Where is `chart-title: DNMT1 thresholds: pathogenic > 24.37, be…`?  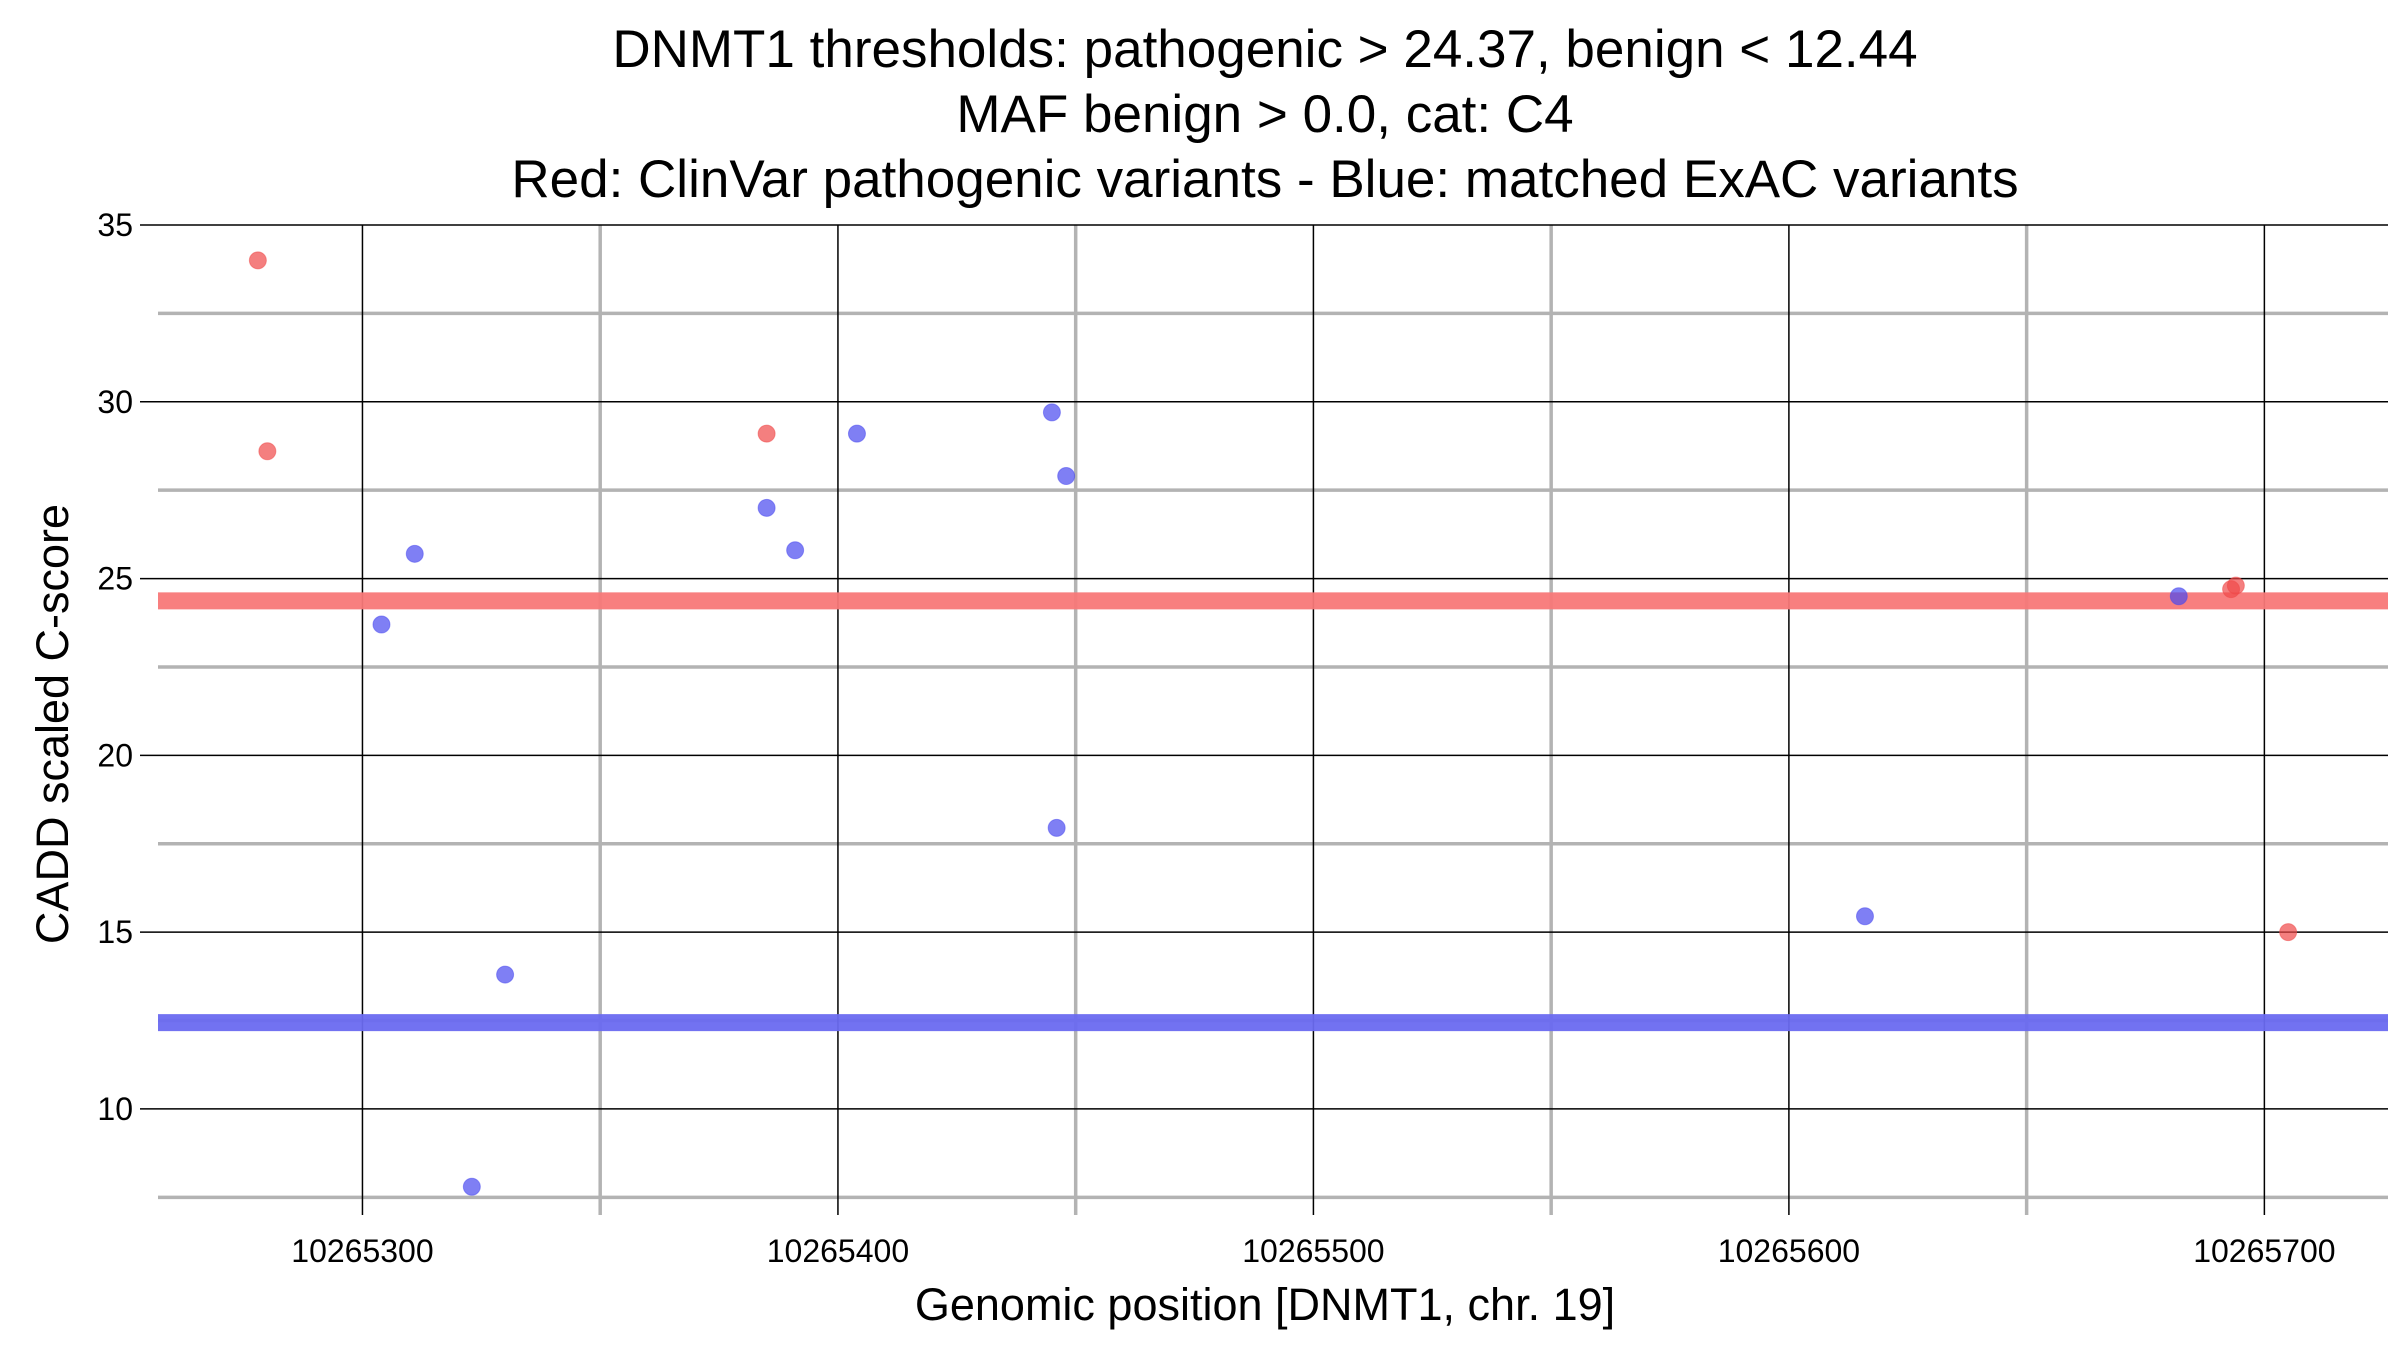
chart-title: DNMT1 thresholds: pathogenic > 24.37, be… is located at coordinates (1264, 114).